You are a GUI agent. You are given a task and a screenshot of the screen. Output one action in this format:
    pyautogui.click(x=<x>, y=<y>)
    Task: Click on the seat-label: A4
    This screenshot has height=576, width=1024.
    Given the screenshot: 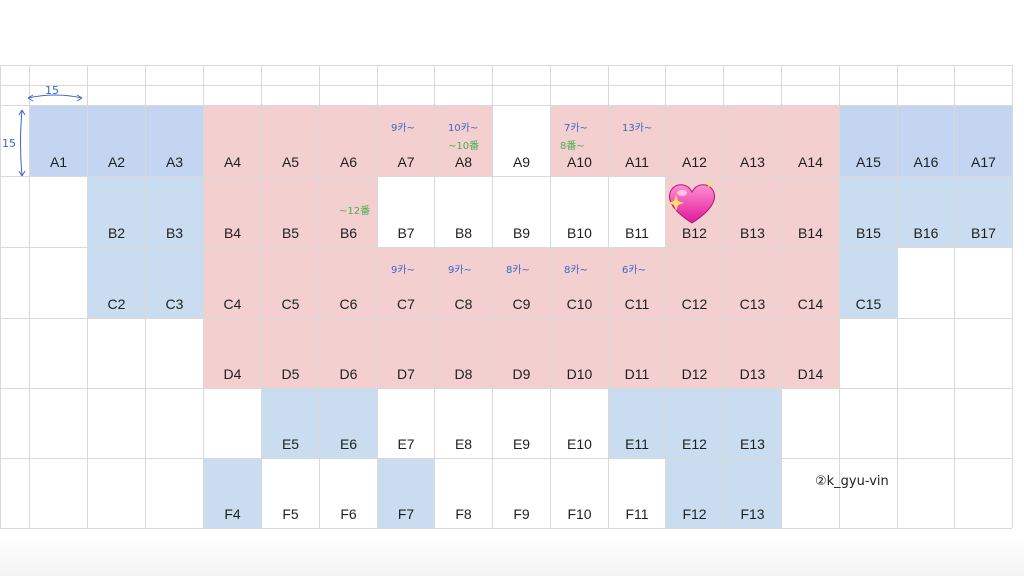 What is the action you would take?
    pyautogui.click(x=232, y=162)
    